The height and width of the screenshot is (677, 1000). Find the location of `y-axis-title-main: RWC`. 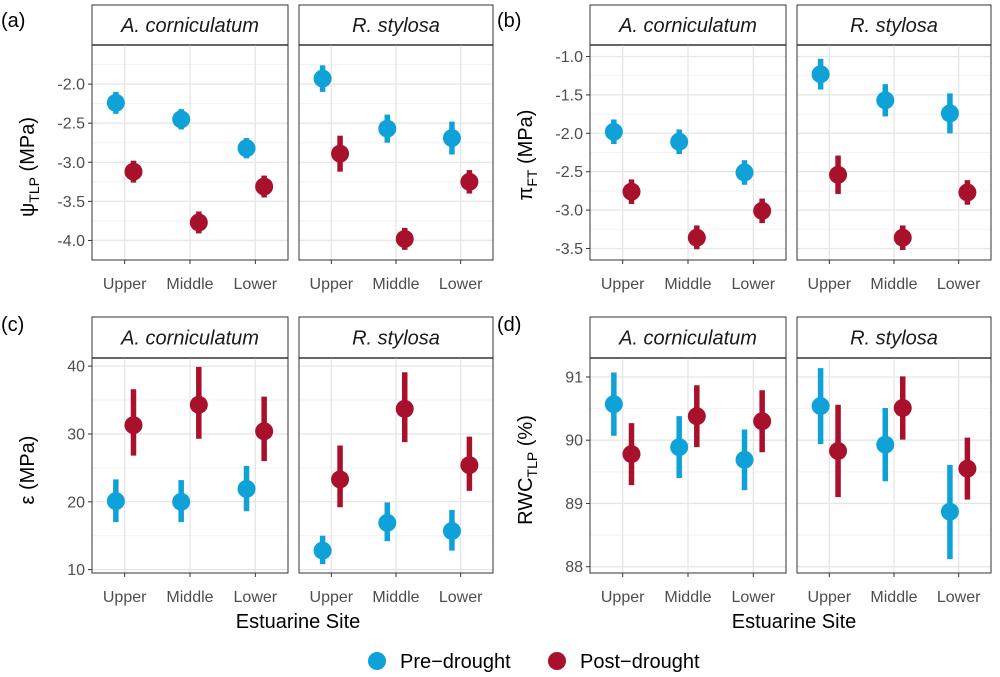

y-axis-title-main: RWC is located at coordinates (526, 500).